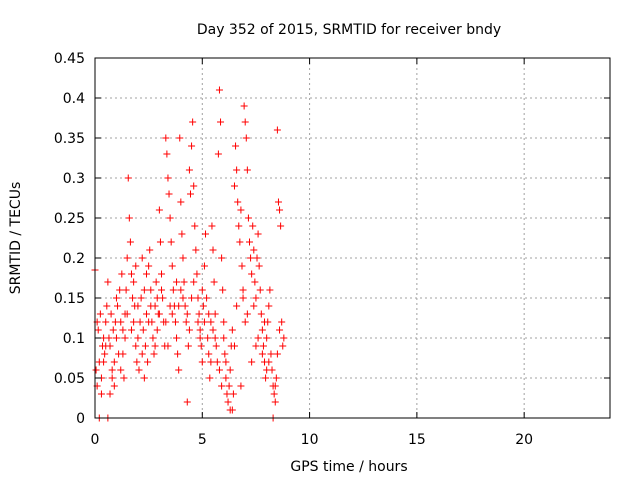  Describe the element at coordinates (69, 219) in the screenshot. I see `y-tick-label: 0.25` at that location.